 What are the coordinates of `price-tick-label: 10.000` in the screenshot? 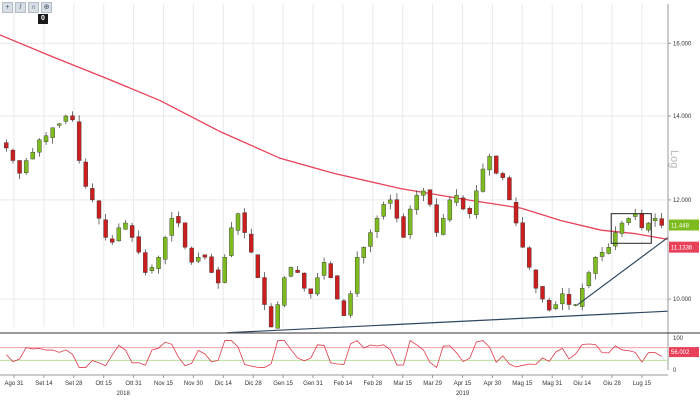 It's located at (682, 300).